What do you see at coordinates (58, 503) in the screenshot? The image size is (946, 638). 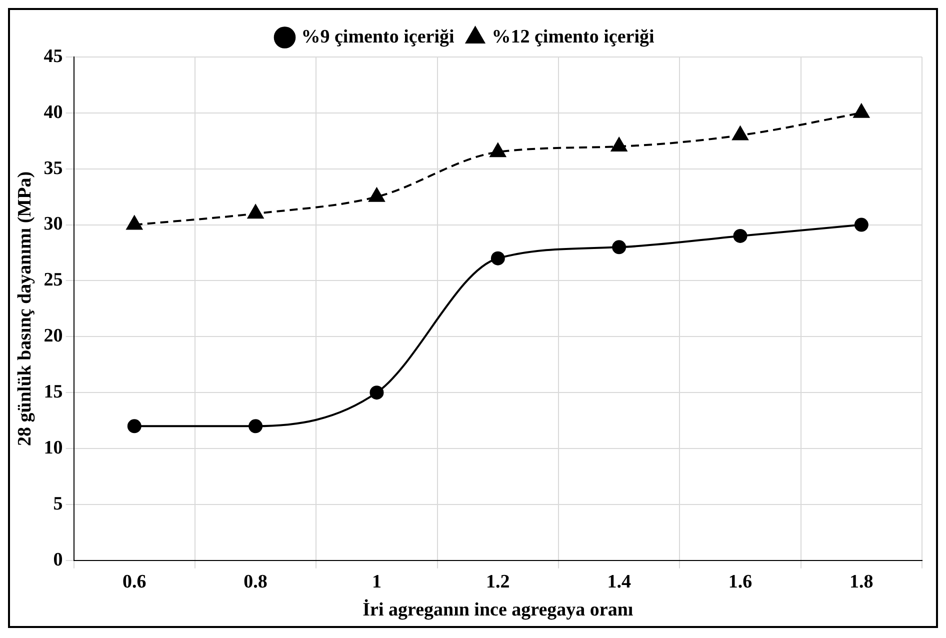 I see `y-tick-label: 5` at bounding box center [58, 503].